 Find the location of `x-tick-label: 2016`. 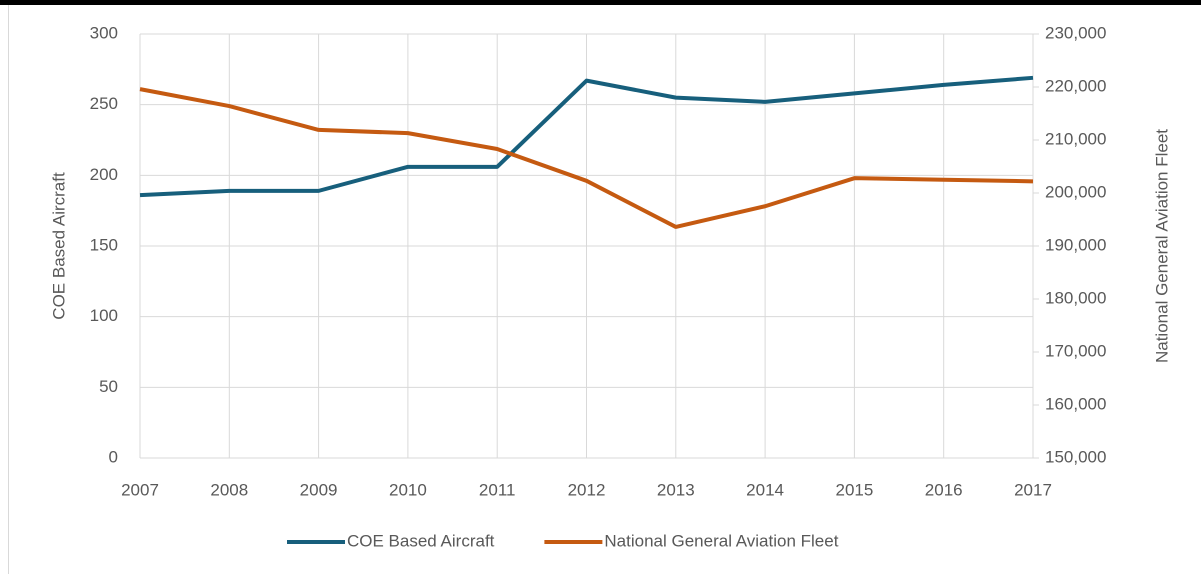

x-tick-label: 2016 is located at coordinates (944, 489).